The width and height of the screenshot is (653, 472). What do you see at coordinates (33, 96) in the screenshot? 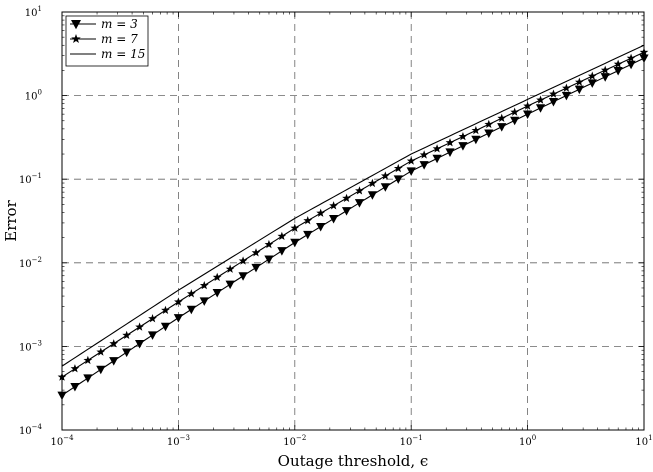
I see `y-tick-label: 10⁰` at bounding box center [33, 96].